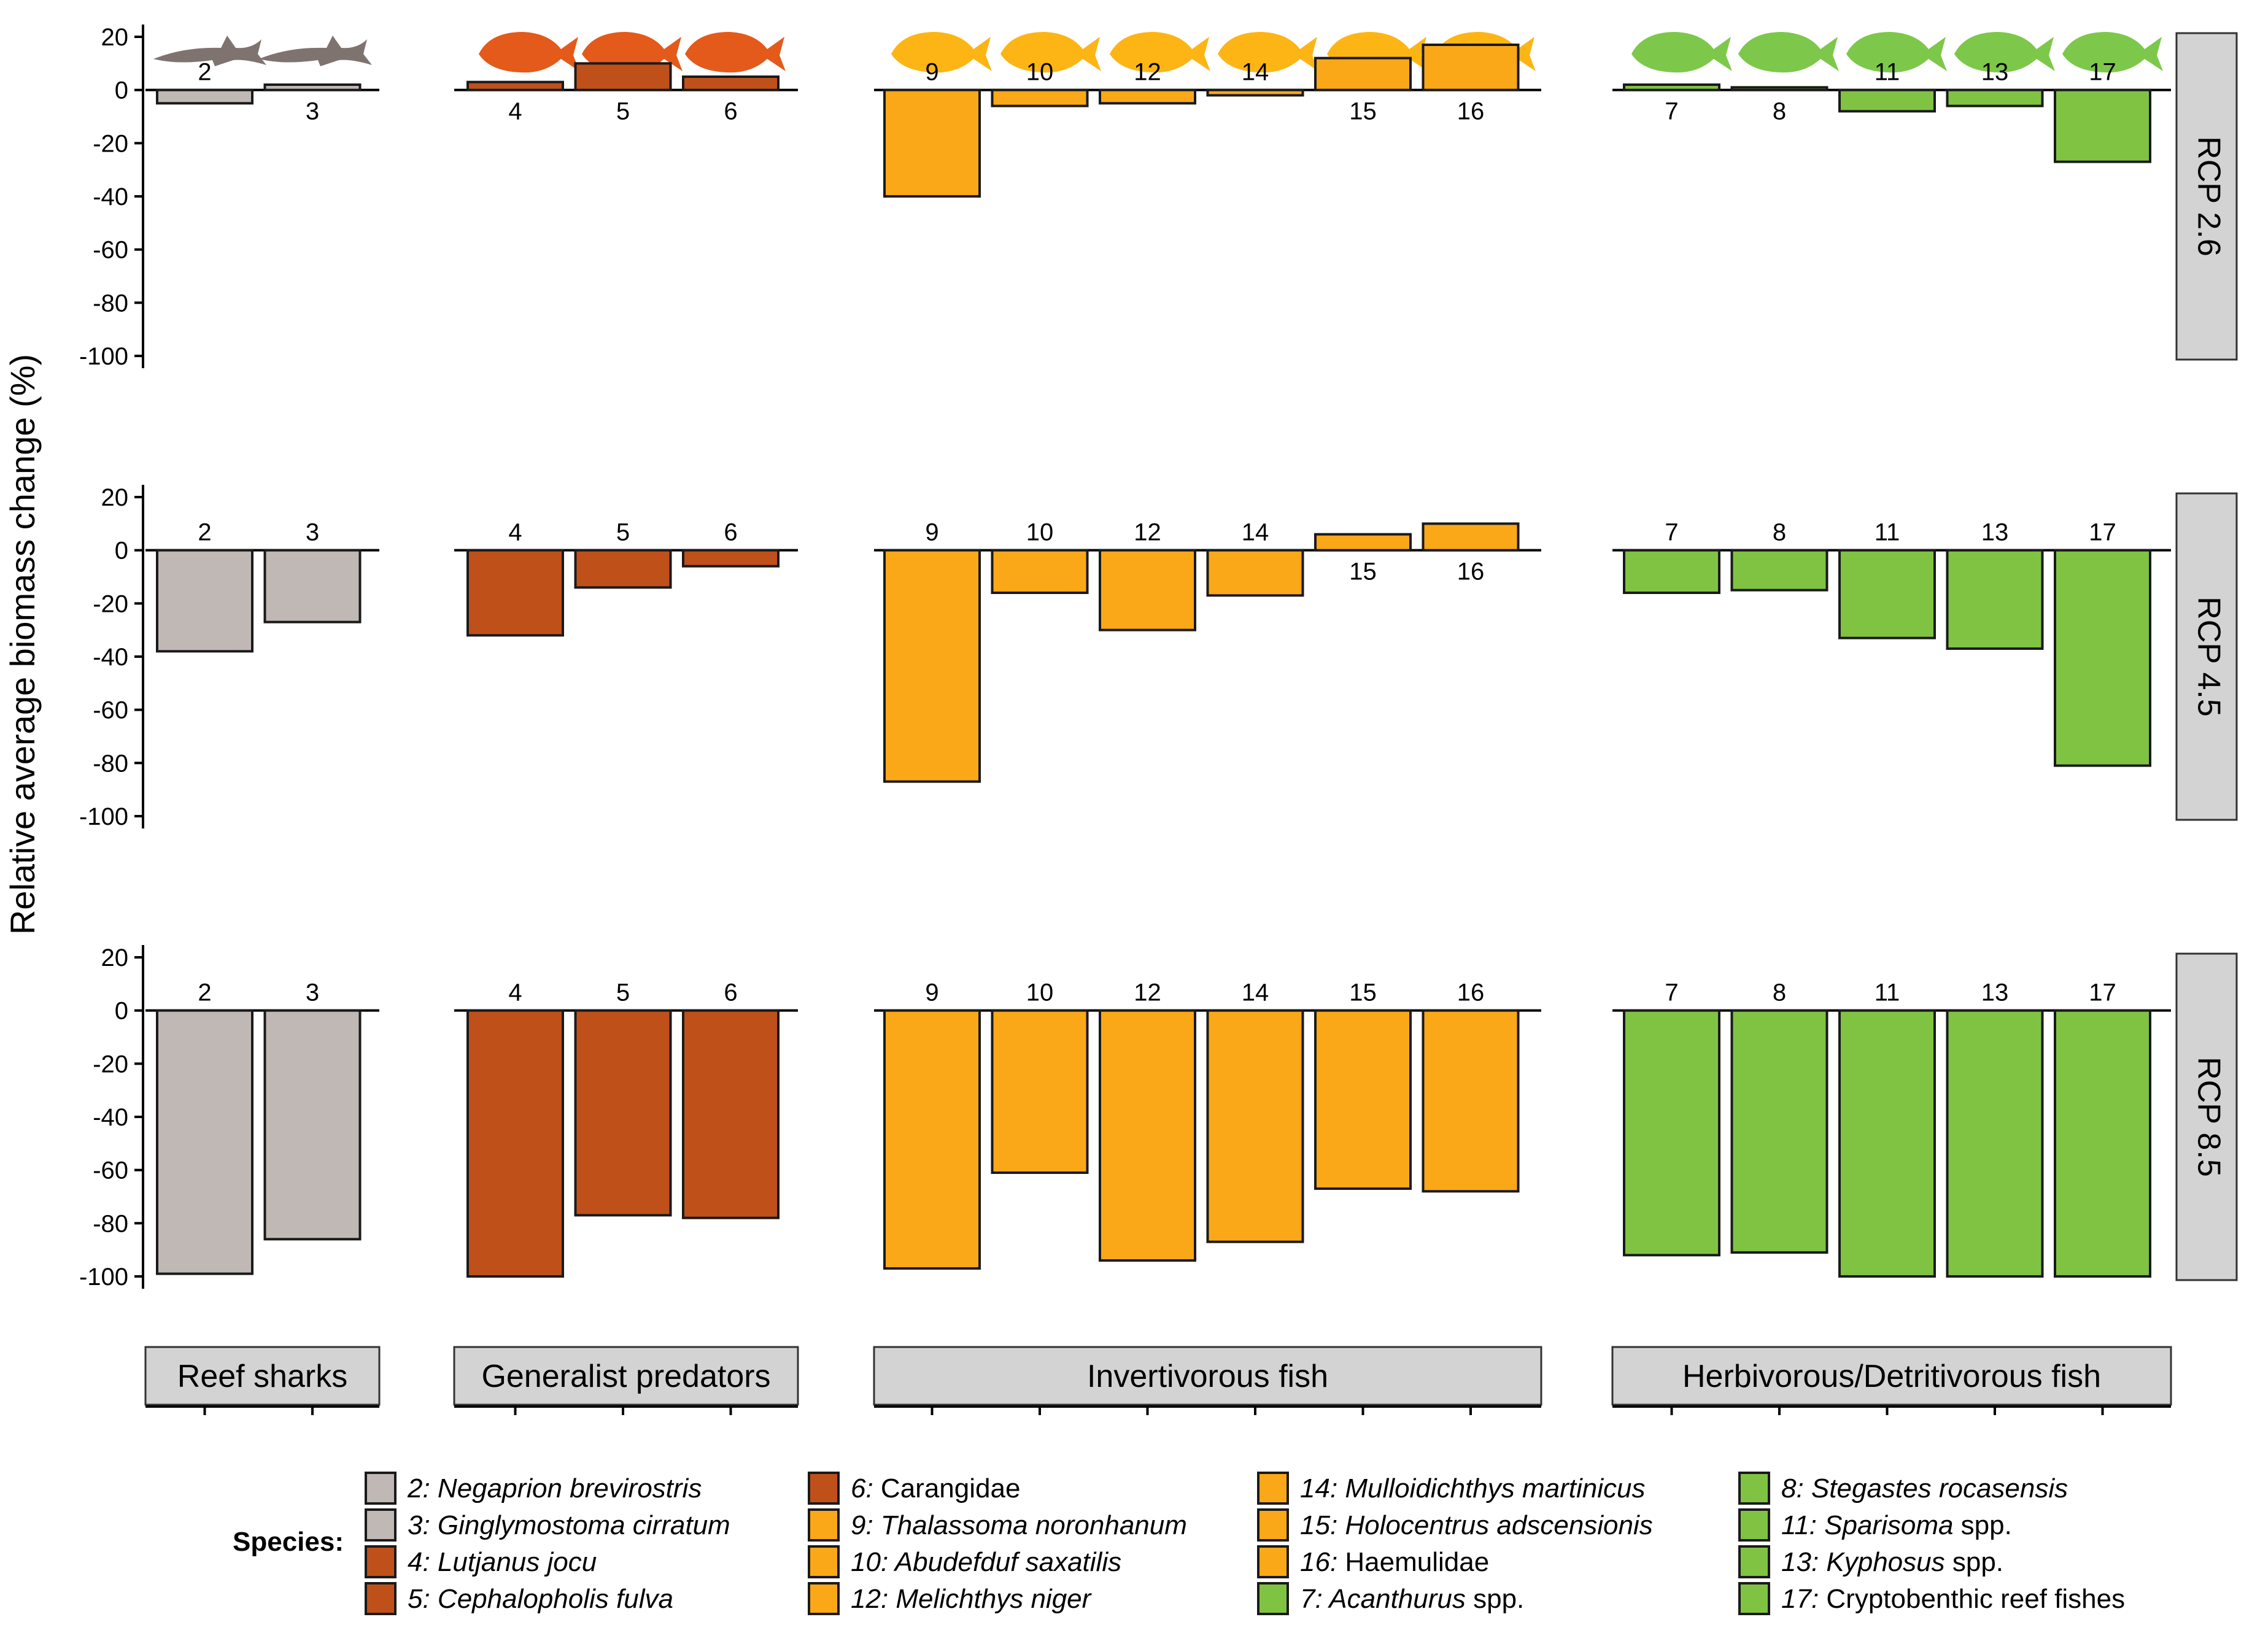  I want to click on bar-label-4: 4, so click(515, 111).